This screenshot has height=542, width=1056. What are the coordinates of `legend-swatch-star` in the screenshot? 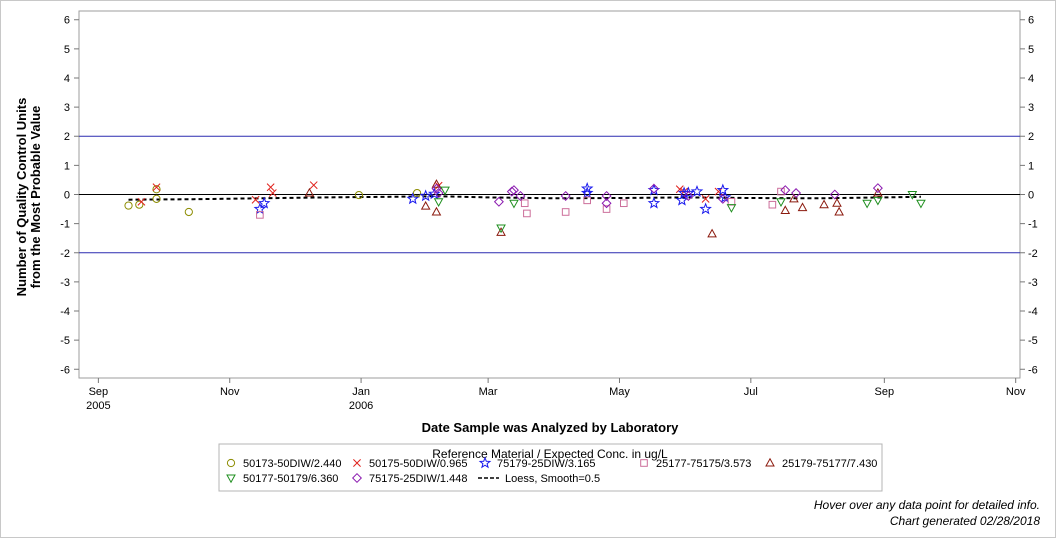 It's located at (485, 462).